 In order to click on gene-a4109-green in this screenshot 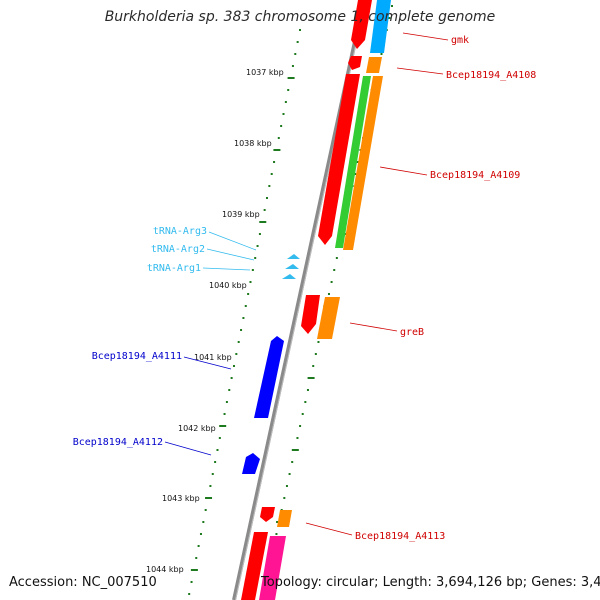, I will do `click(353, 162)`.